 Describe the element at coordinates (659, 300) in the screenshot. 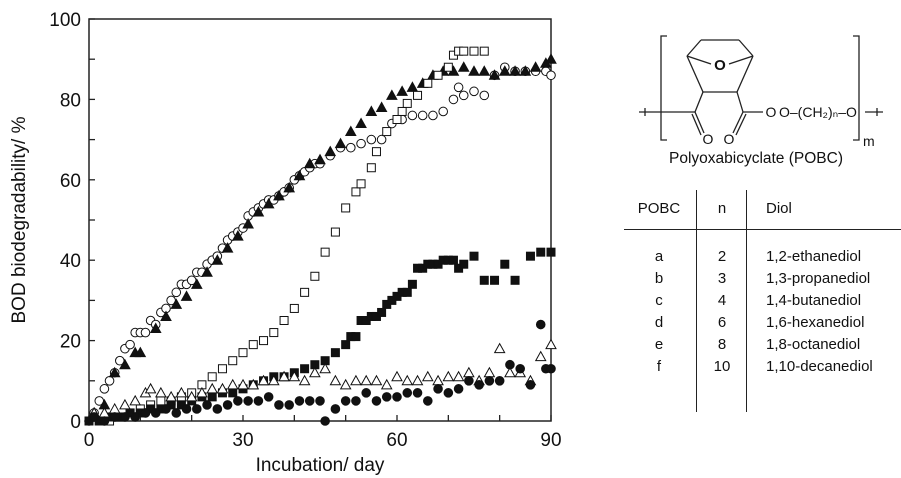

I see `table-cell-pobc: c` at that location.